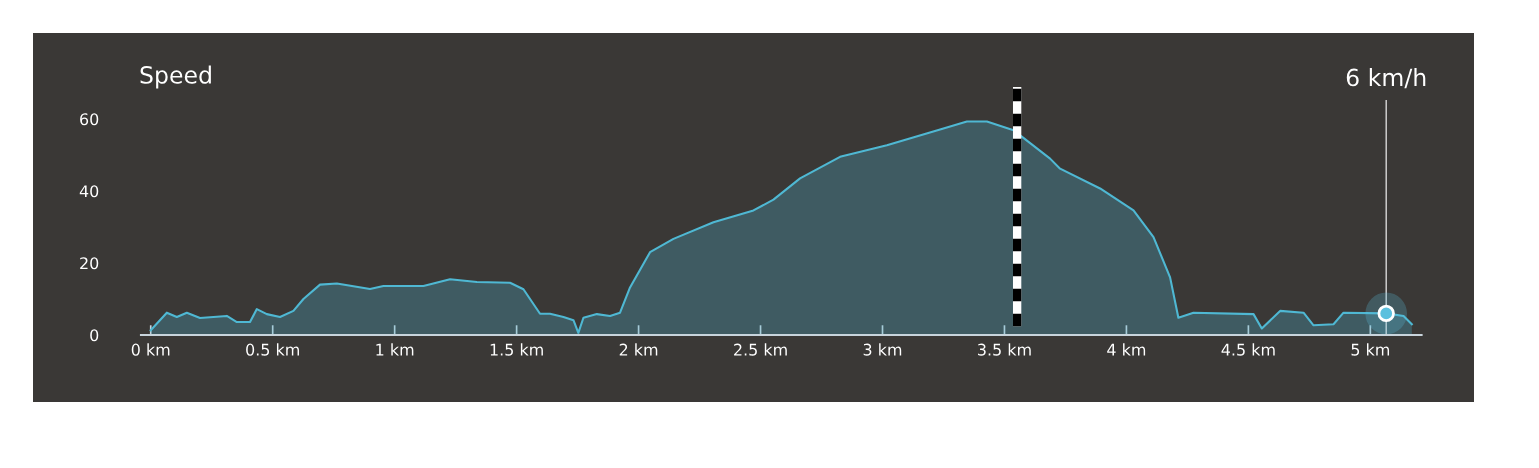 This screenshot has height=468, width=1539. Describe the element at coordinates (1370, 349) in the screenshot. I see `x-tick-label: 5 km` at that location.